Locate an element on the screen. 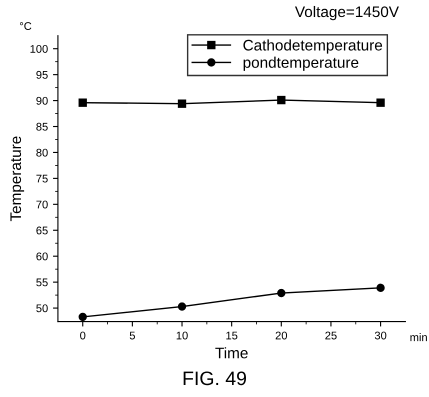  y-tick-label: 60 is located at coordinates (42, 256).